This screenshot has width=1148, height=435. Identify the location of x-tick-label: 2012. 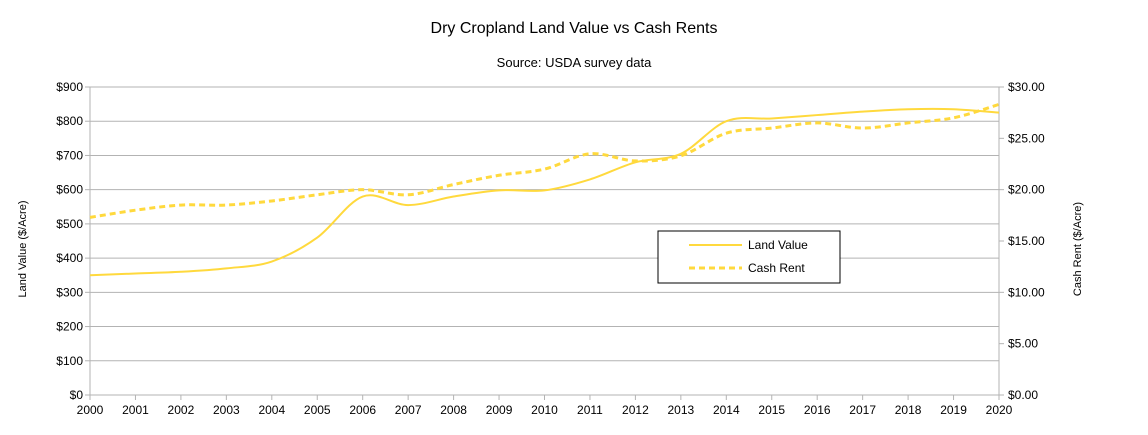
(635, 410).